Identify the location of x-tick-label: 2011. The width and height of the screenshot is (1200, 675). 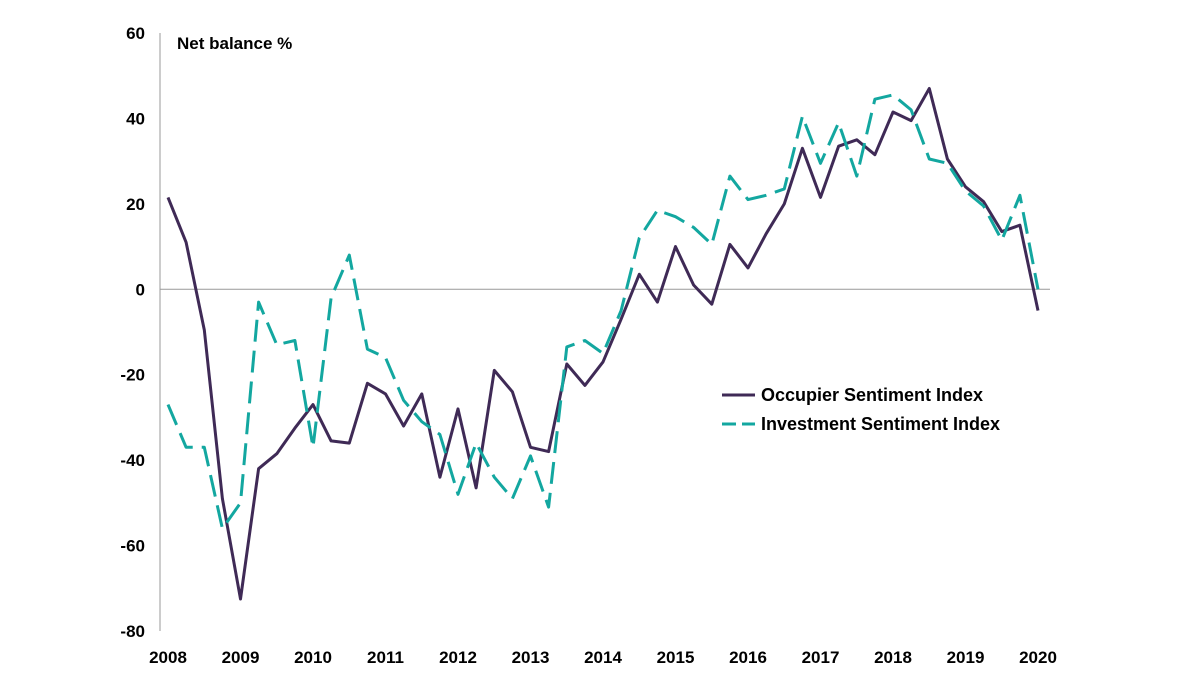
(385, 657).